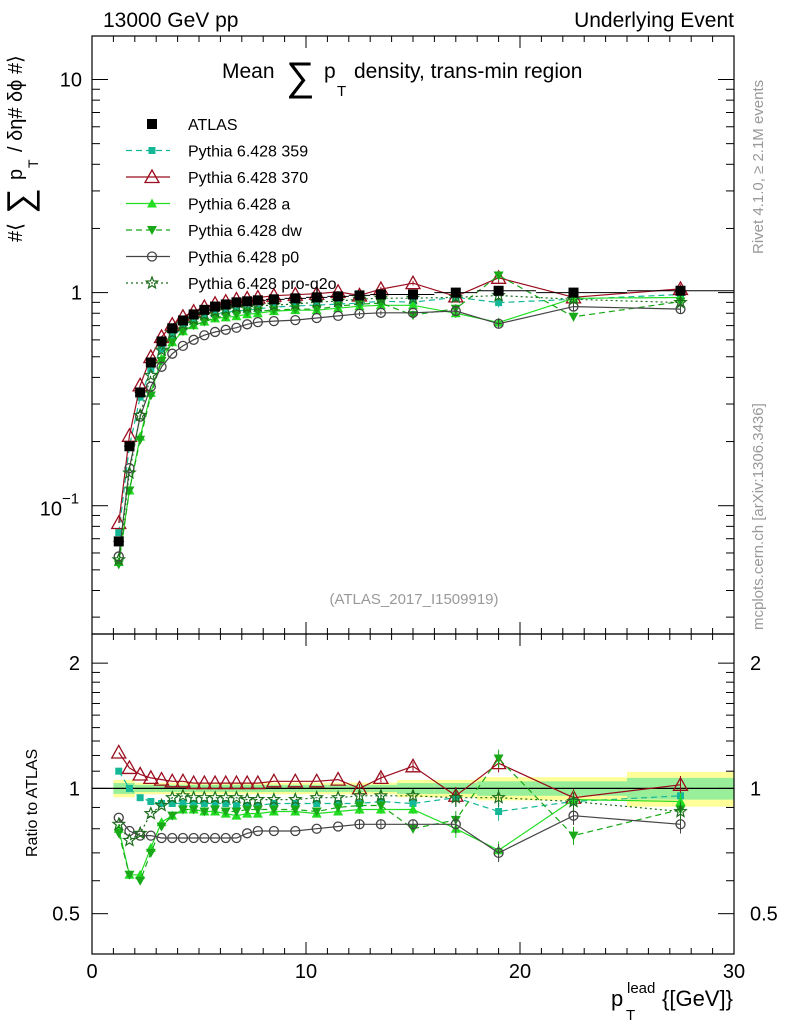  Describe the element at coordinates (66, 915) in the screenshot. I see `ratio-y-tick-label: 0.5` at that location.